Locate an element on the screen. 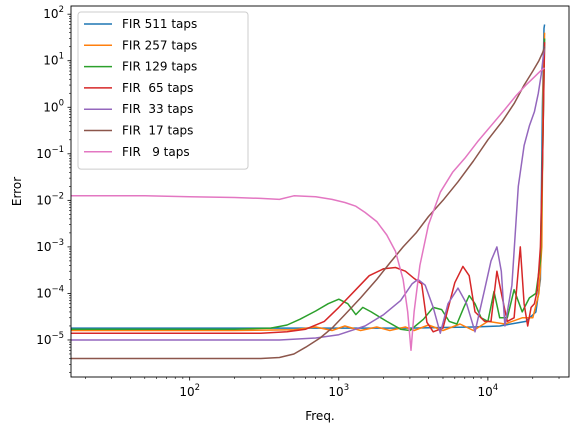 The width and height of the screenshot is (585, 433). x-ticks: 10² 10³ 10⁴ is located at coordinates (322, 388).